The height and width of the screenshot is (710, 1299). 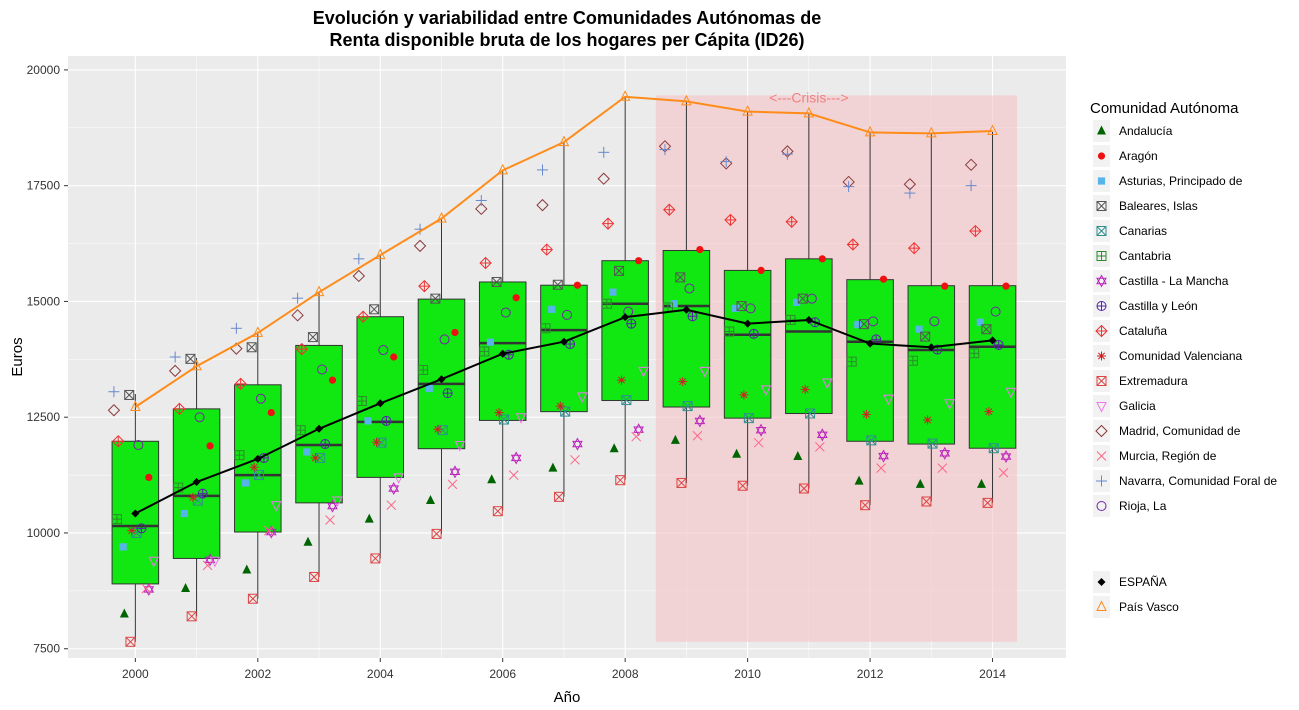 I want to click on boxplot-2008, so click(x=625, y=288).